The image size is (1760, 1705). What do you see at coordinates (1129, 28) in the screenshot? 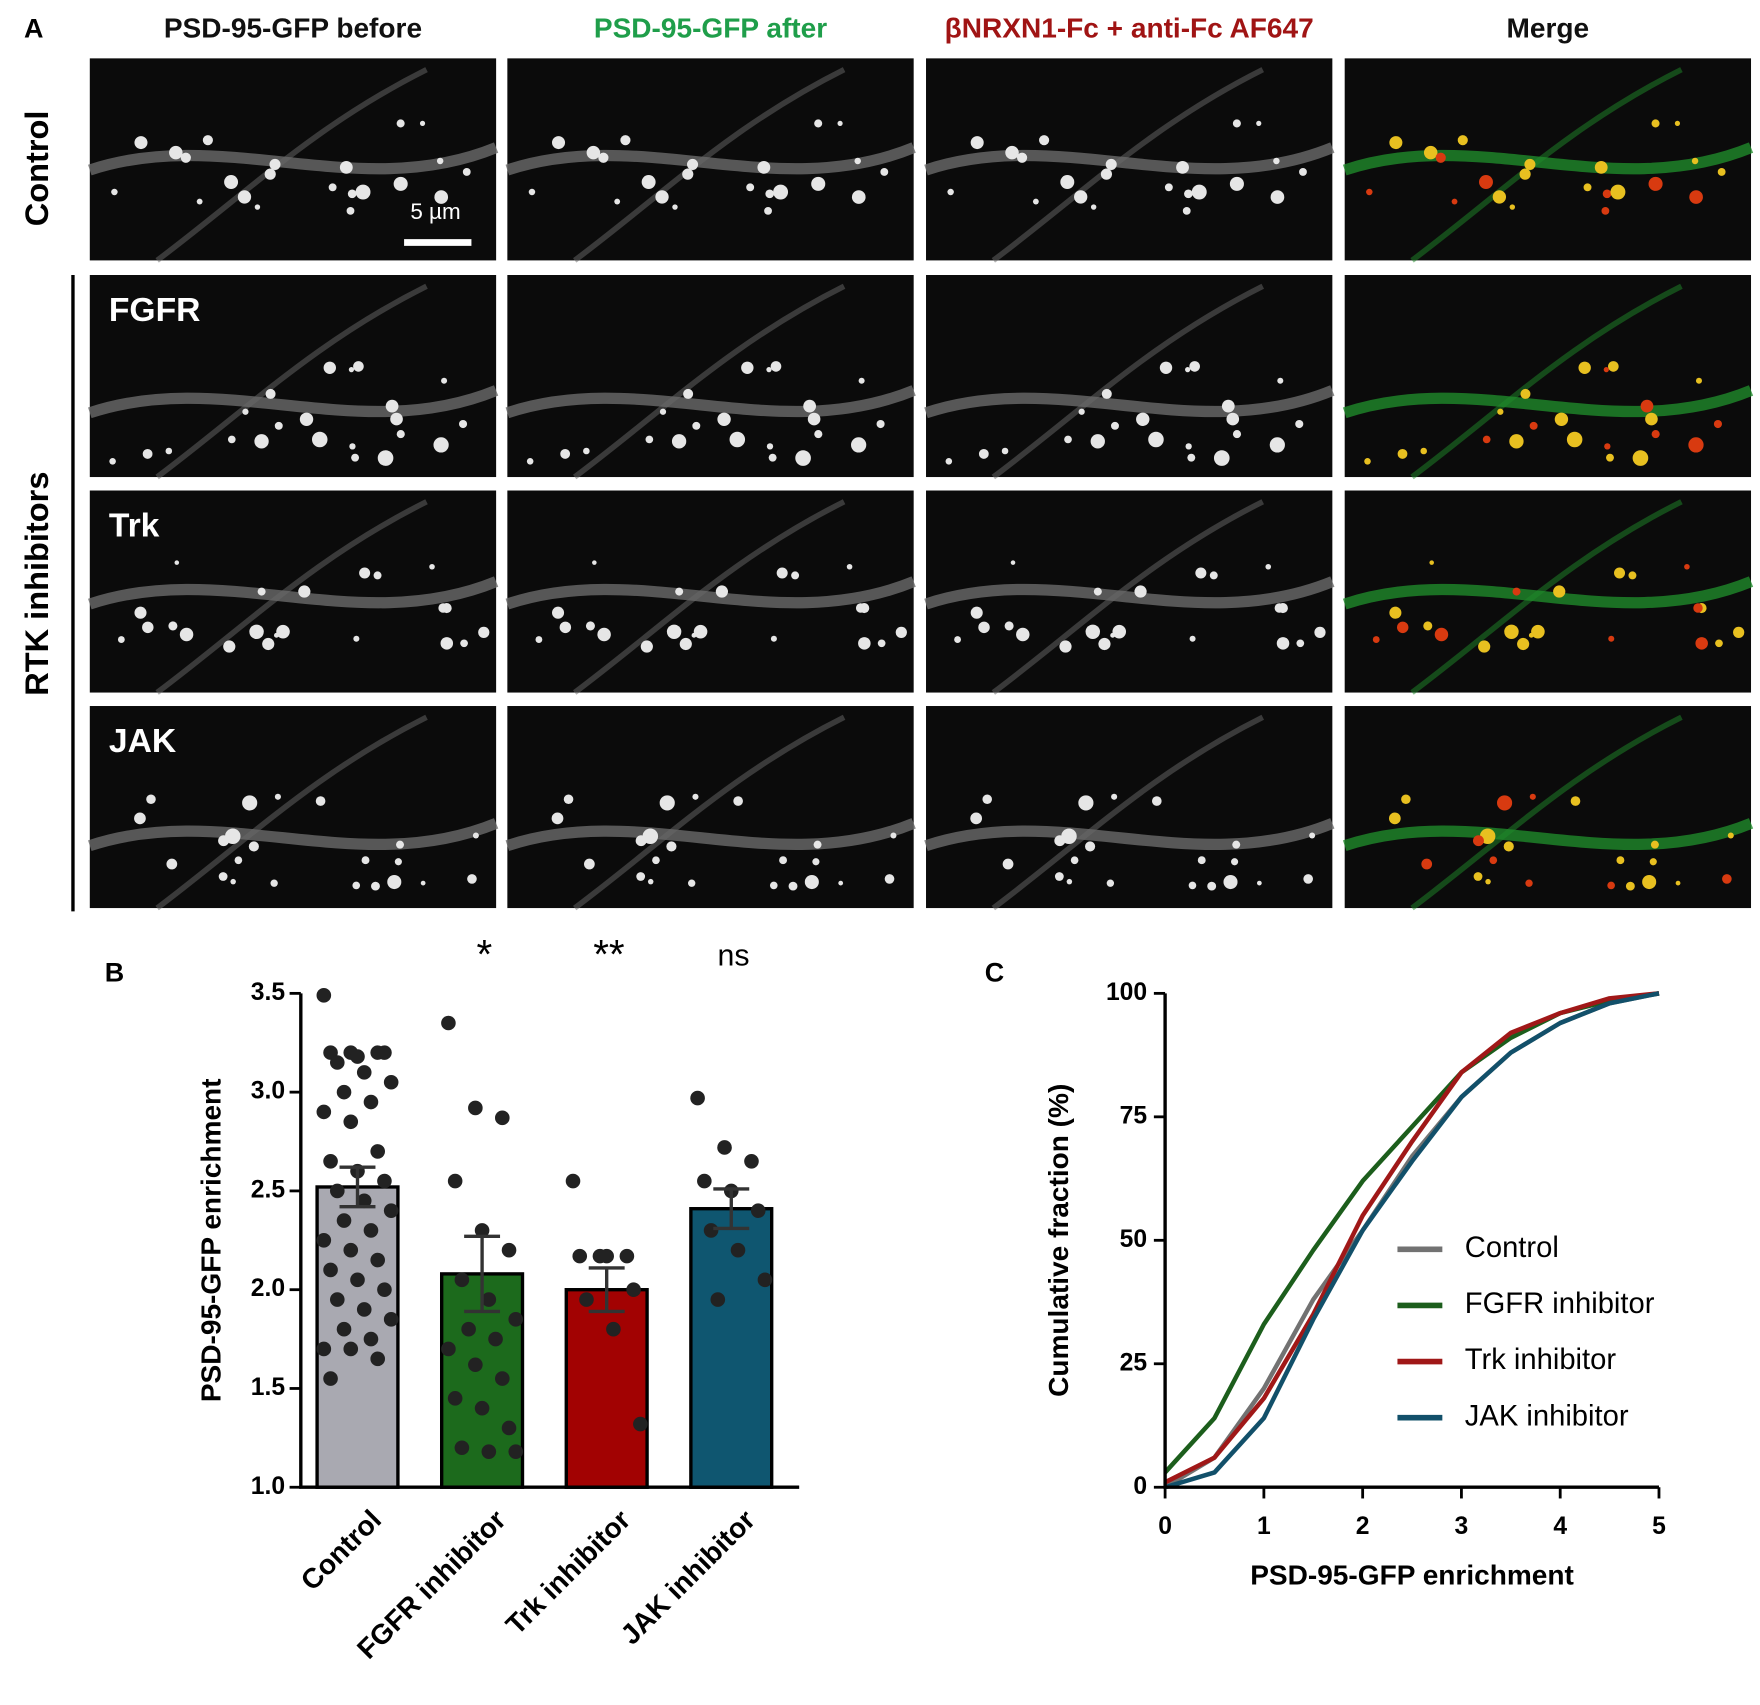
I see `column-title: βNRXN1-Fc + anti-Fc AF647` at bounding box center [1129, 28].